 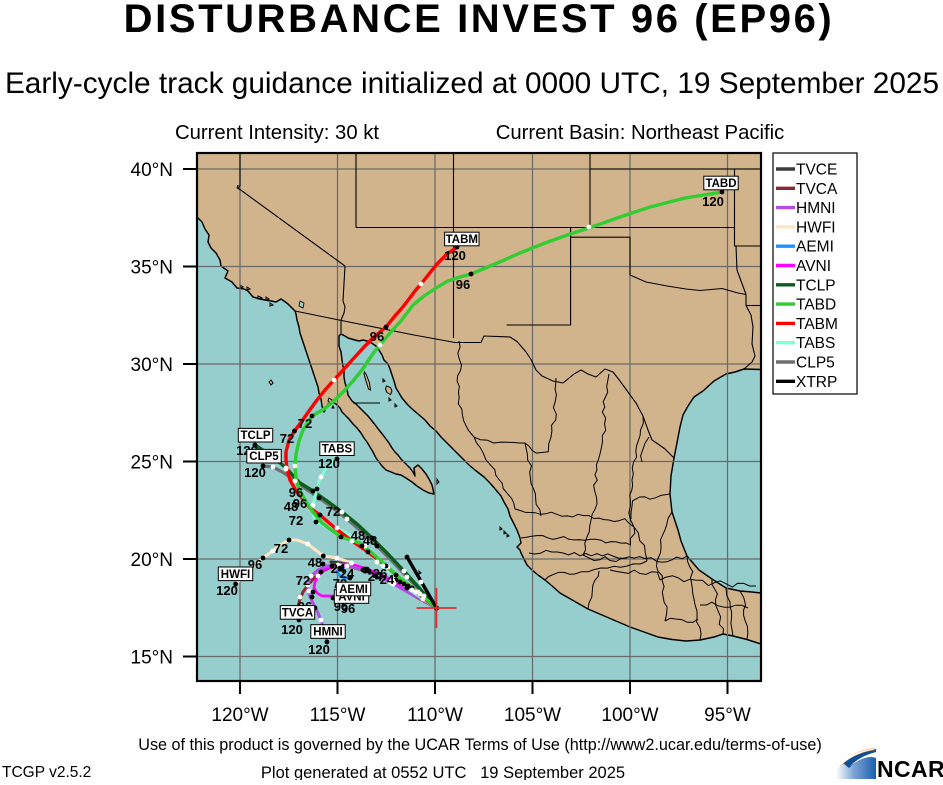 What do you see at coordinates (435, 715) in the screenshot?
I see `svg-text: 110°W` at bounding box center [435, 715].